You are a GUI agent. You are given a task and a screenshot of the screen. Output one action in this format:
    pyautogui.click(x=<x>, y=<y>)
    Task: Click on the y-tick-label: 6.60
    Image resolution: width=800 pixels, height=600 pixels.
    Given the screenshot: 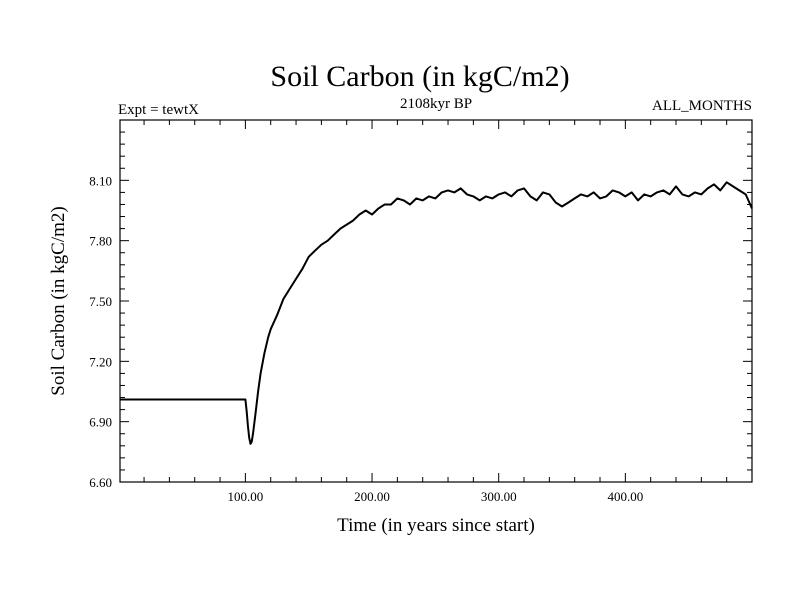 What is the action you would take?
    pyautogui.click(x=100, y=482)
    